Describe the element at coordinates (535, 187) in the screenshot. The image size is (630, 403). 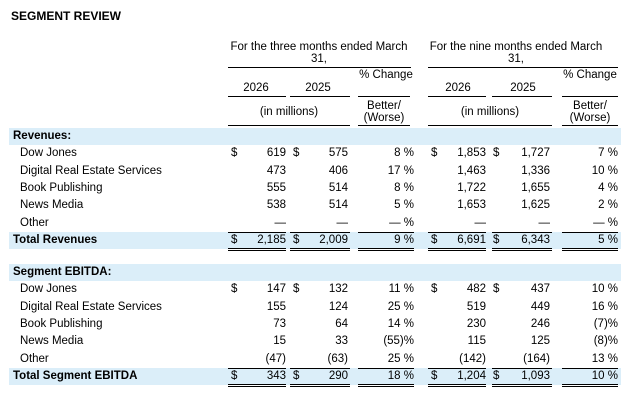
I see `table-cell: 1,655` at that location.